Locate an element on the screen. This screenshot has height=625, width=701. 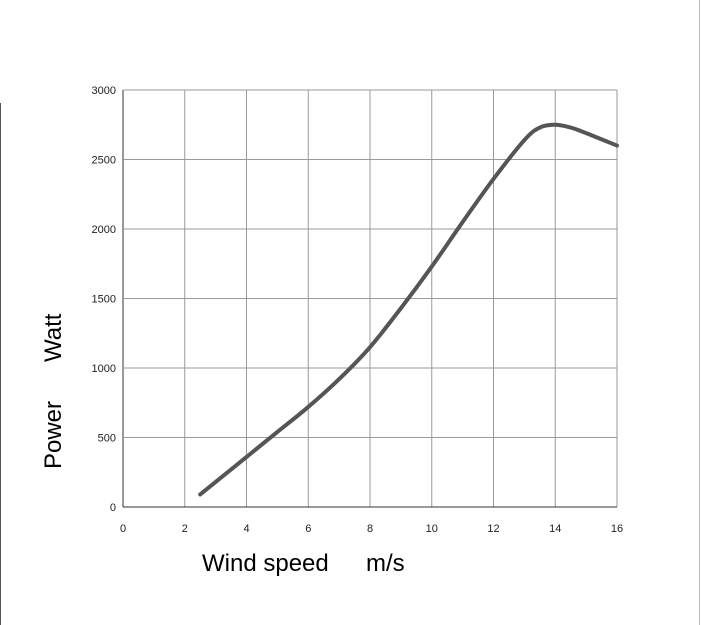
y-axis-label: Power is located at coordinates (53, 435).